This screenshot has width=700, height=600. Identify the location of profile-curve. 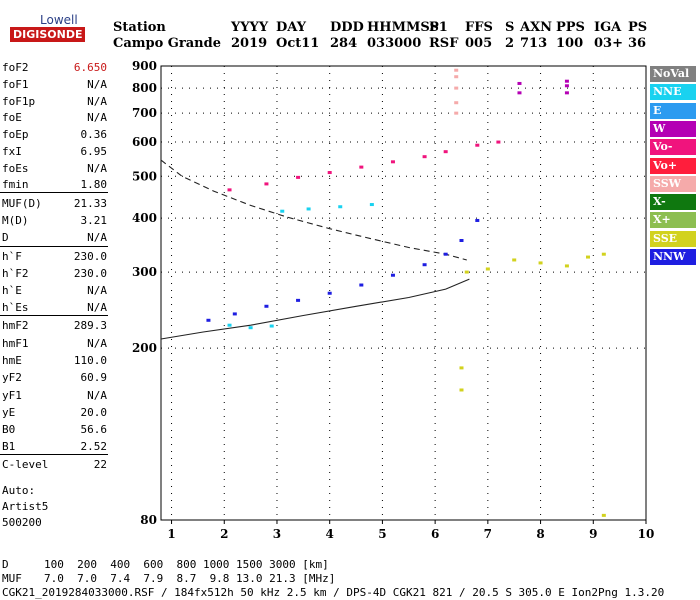
(313, 210).